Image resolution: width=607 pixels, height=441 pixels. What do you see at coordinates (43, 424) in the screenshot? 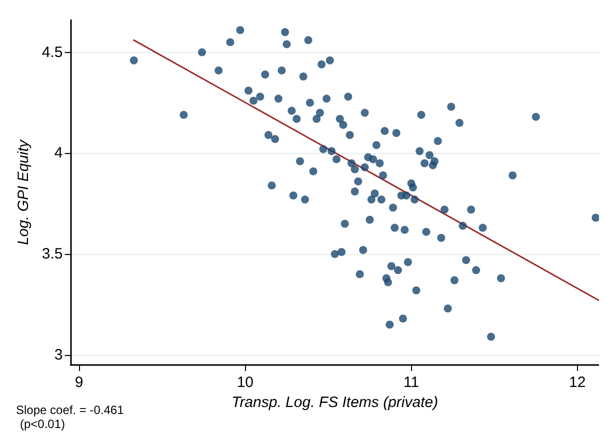
I see `text: (p<0.01)` at bounding box center [43, 424].